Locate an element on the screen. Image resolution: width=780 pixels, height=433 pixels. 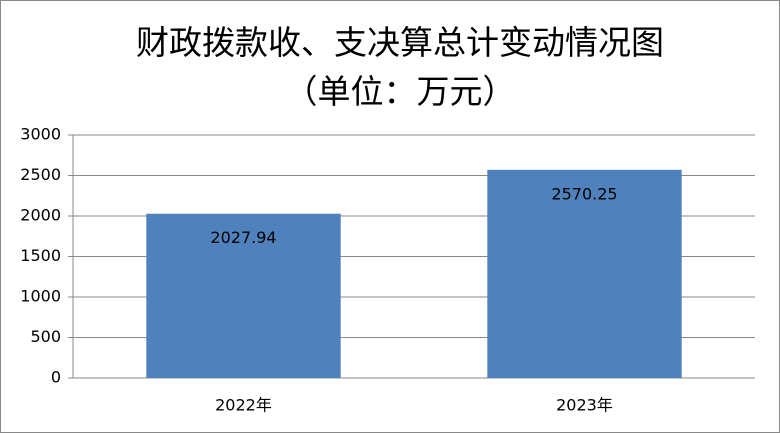
x-tick-label: 2023年 is located at coordinates (584, 405).